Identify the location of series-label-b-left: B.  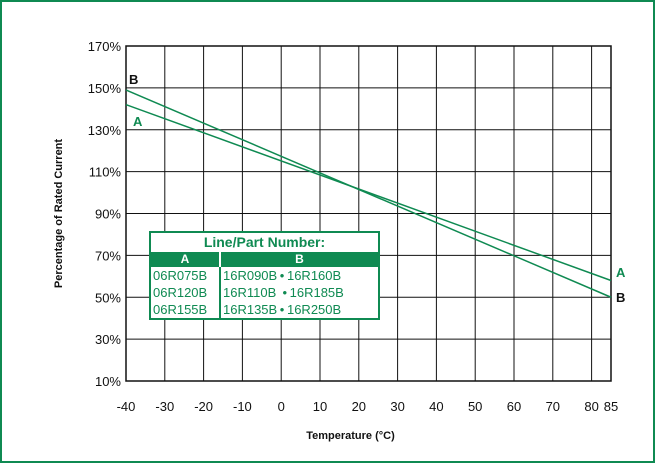
(133, 79).